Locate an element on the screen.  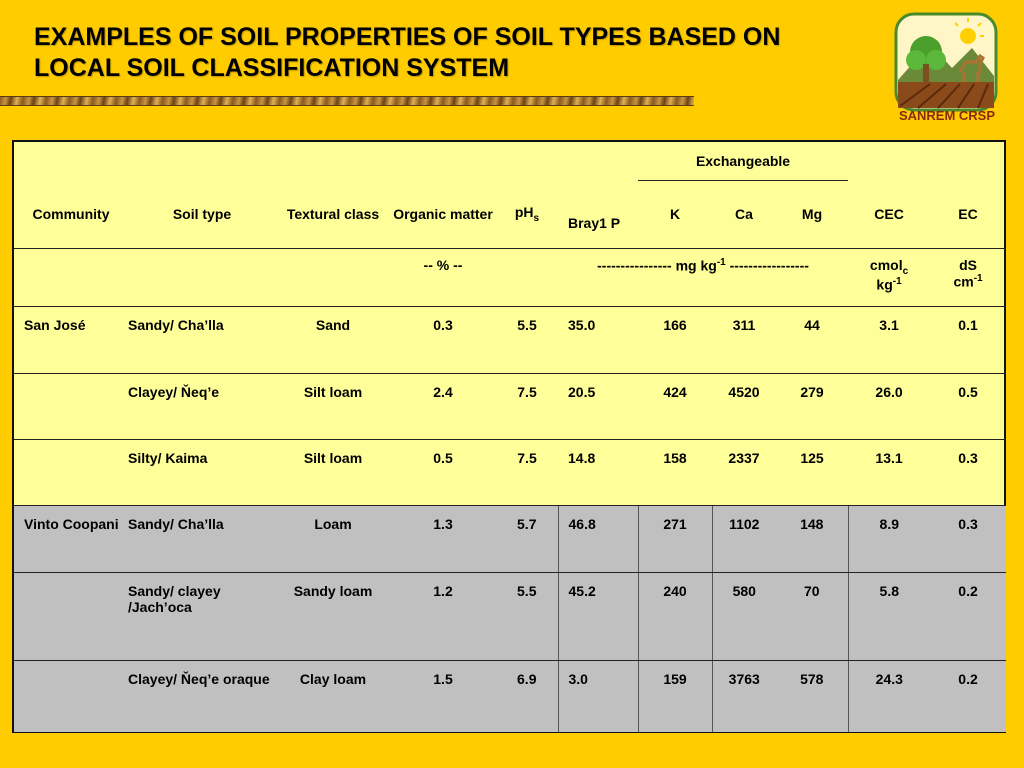
cell-mg: 125 is located at coordinates (812, 472).